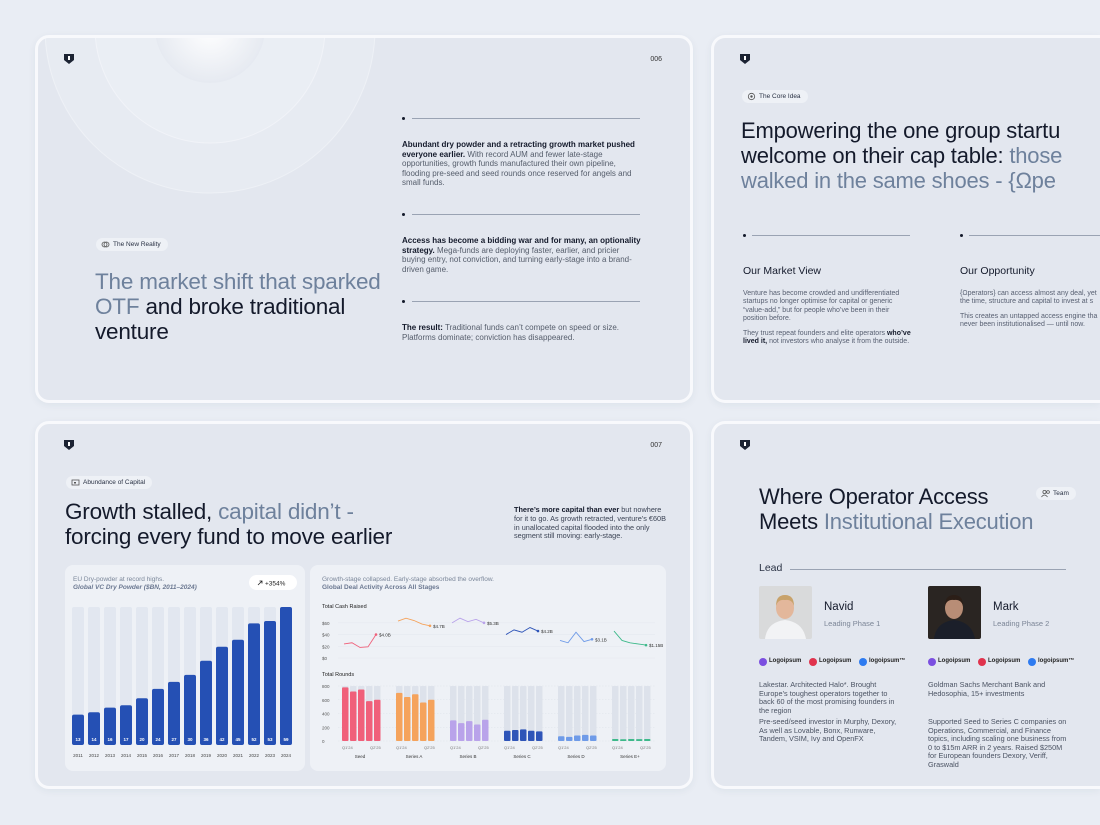  Describe the element at coordinates (954, 608) in the screenshot. I see `portrait-head` at that location.